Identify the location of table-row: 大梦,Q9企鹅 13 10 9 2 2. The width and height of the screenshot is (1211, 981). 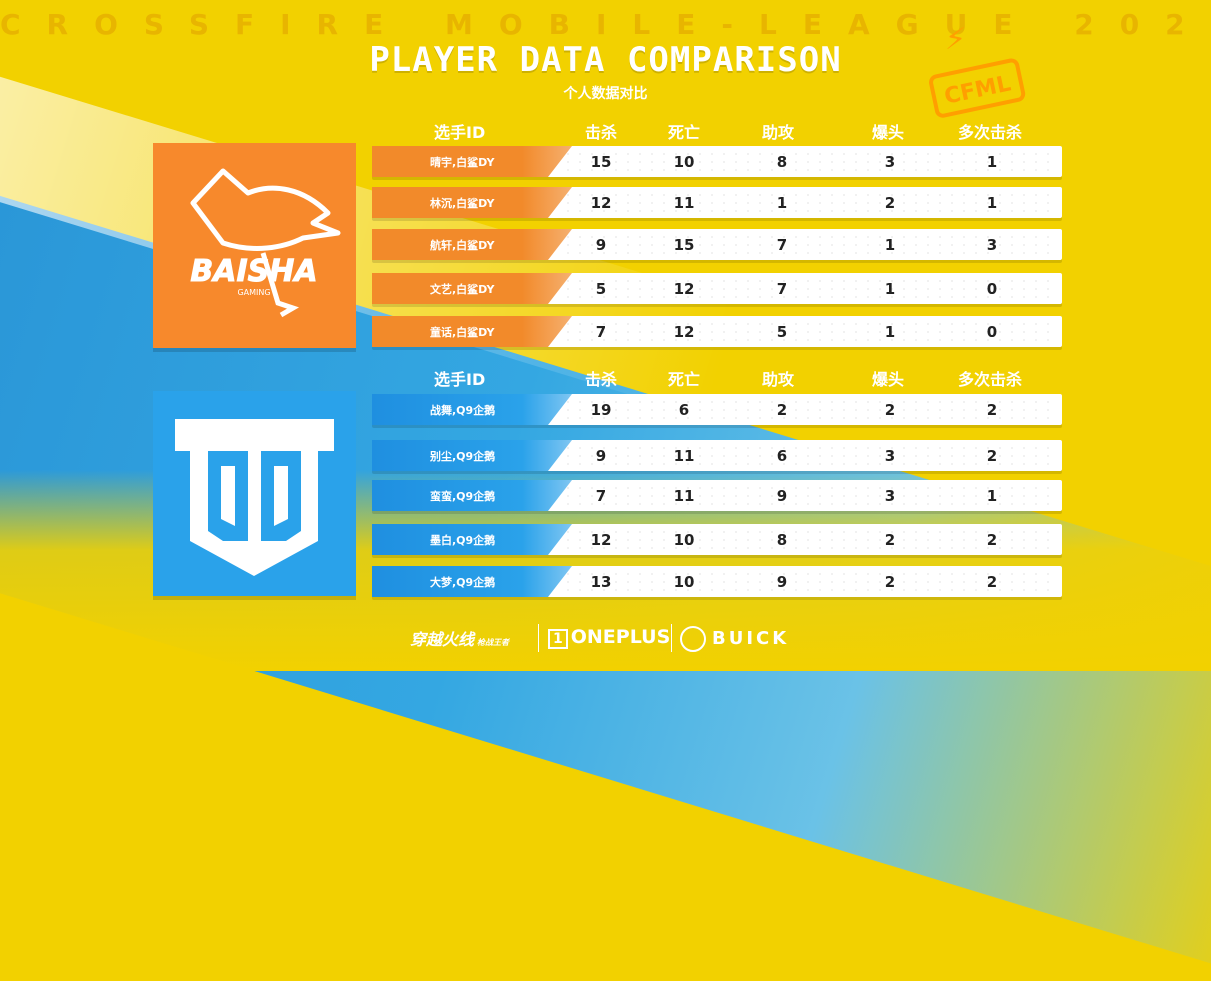
(717, 581).